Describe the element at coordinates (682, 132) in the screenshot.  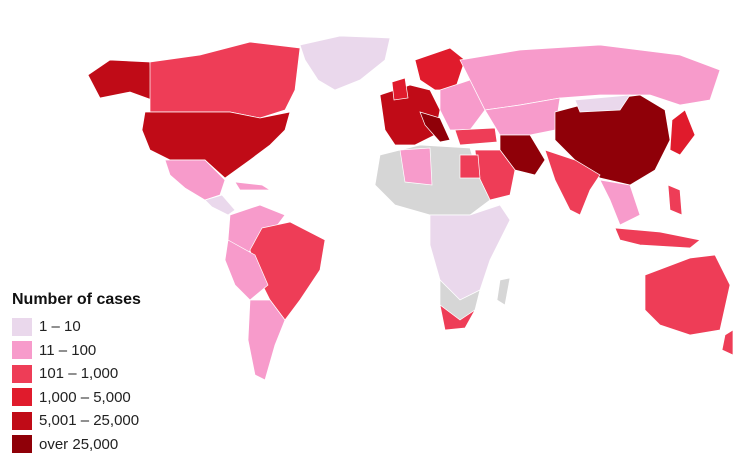
I see `region-japan-korea` at that location.